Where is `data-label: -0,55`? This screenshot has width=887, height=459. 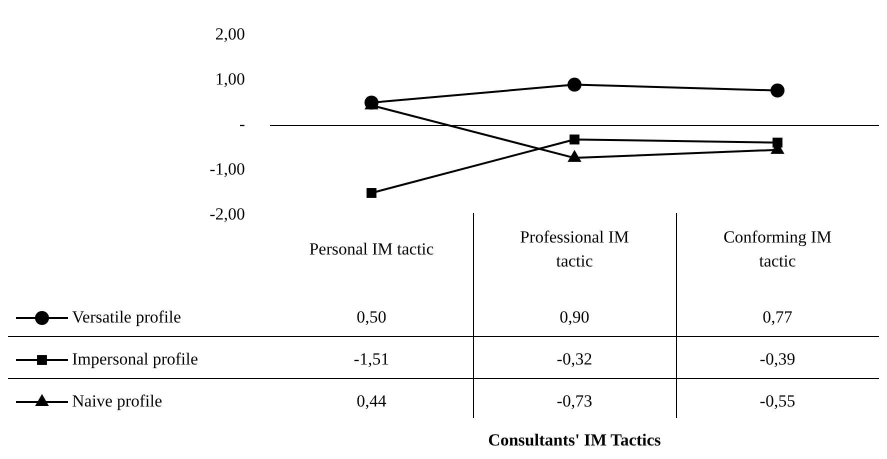
data-label: -0,55 is located at coordinates (778, 400).